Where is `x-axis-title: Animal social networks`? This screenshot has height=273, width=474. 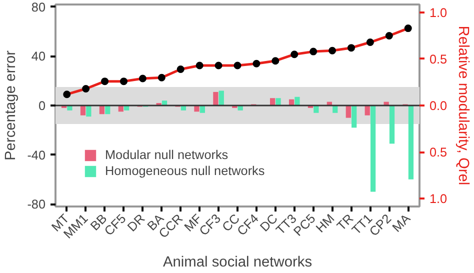 x-axis-title: Animal social networks is located at coordinates (237, 262).